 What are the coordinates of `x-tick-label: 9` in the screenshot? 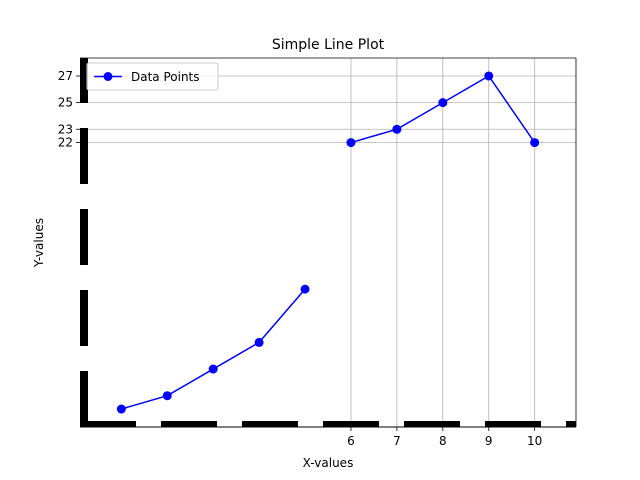 It's located at (489, 441).